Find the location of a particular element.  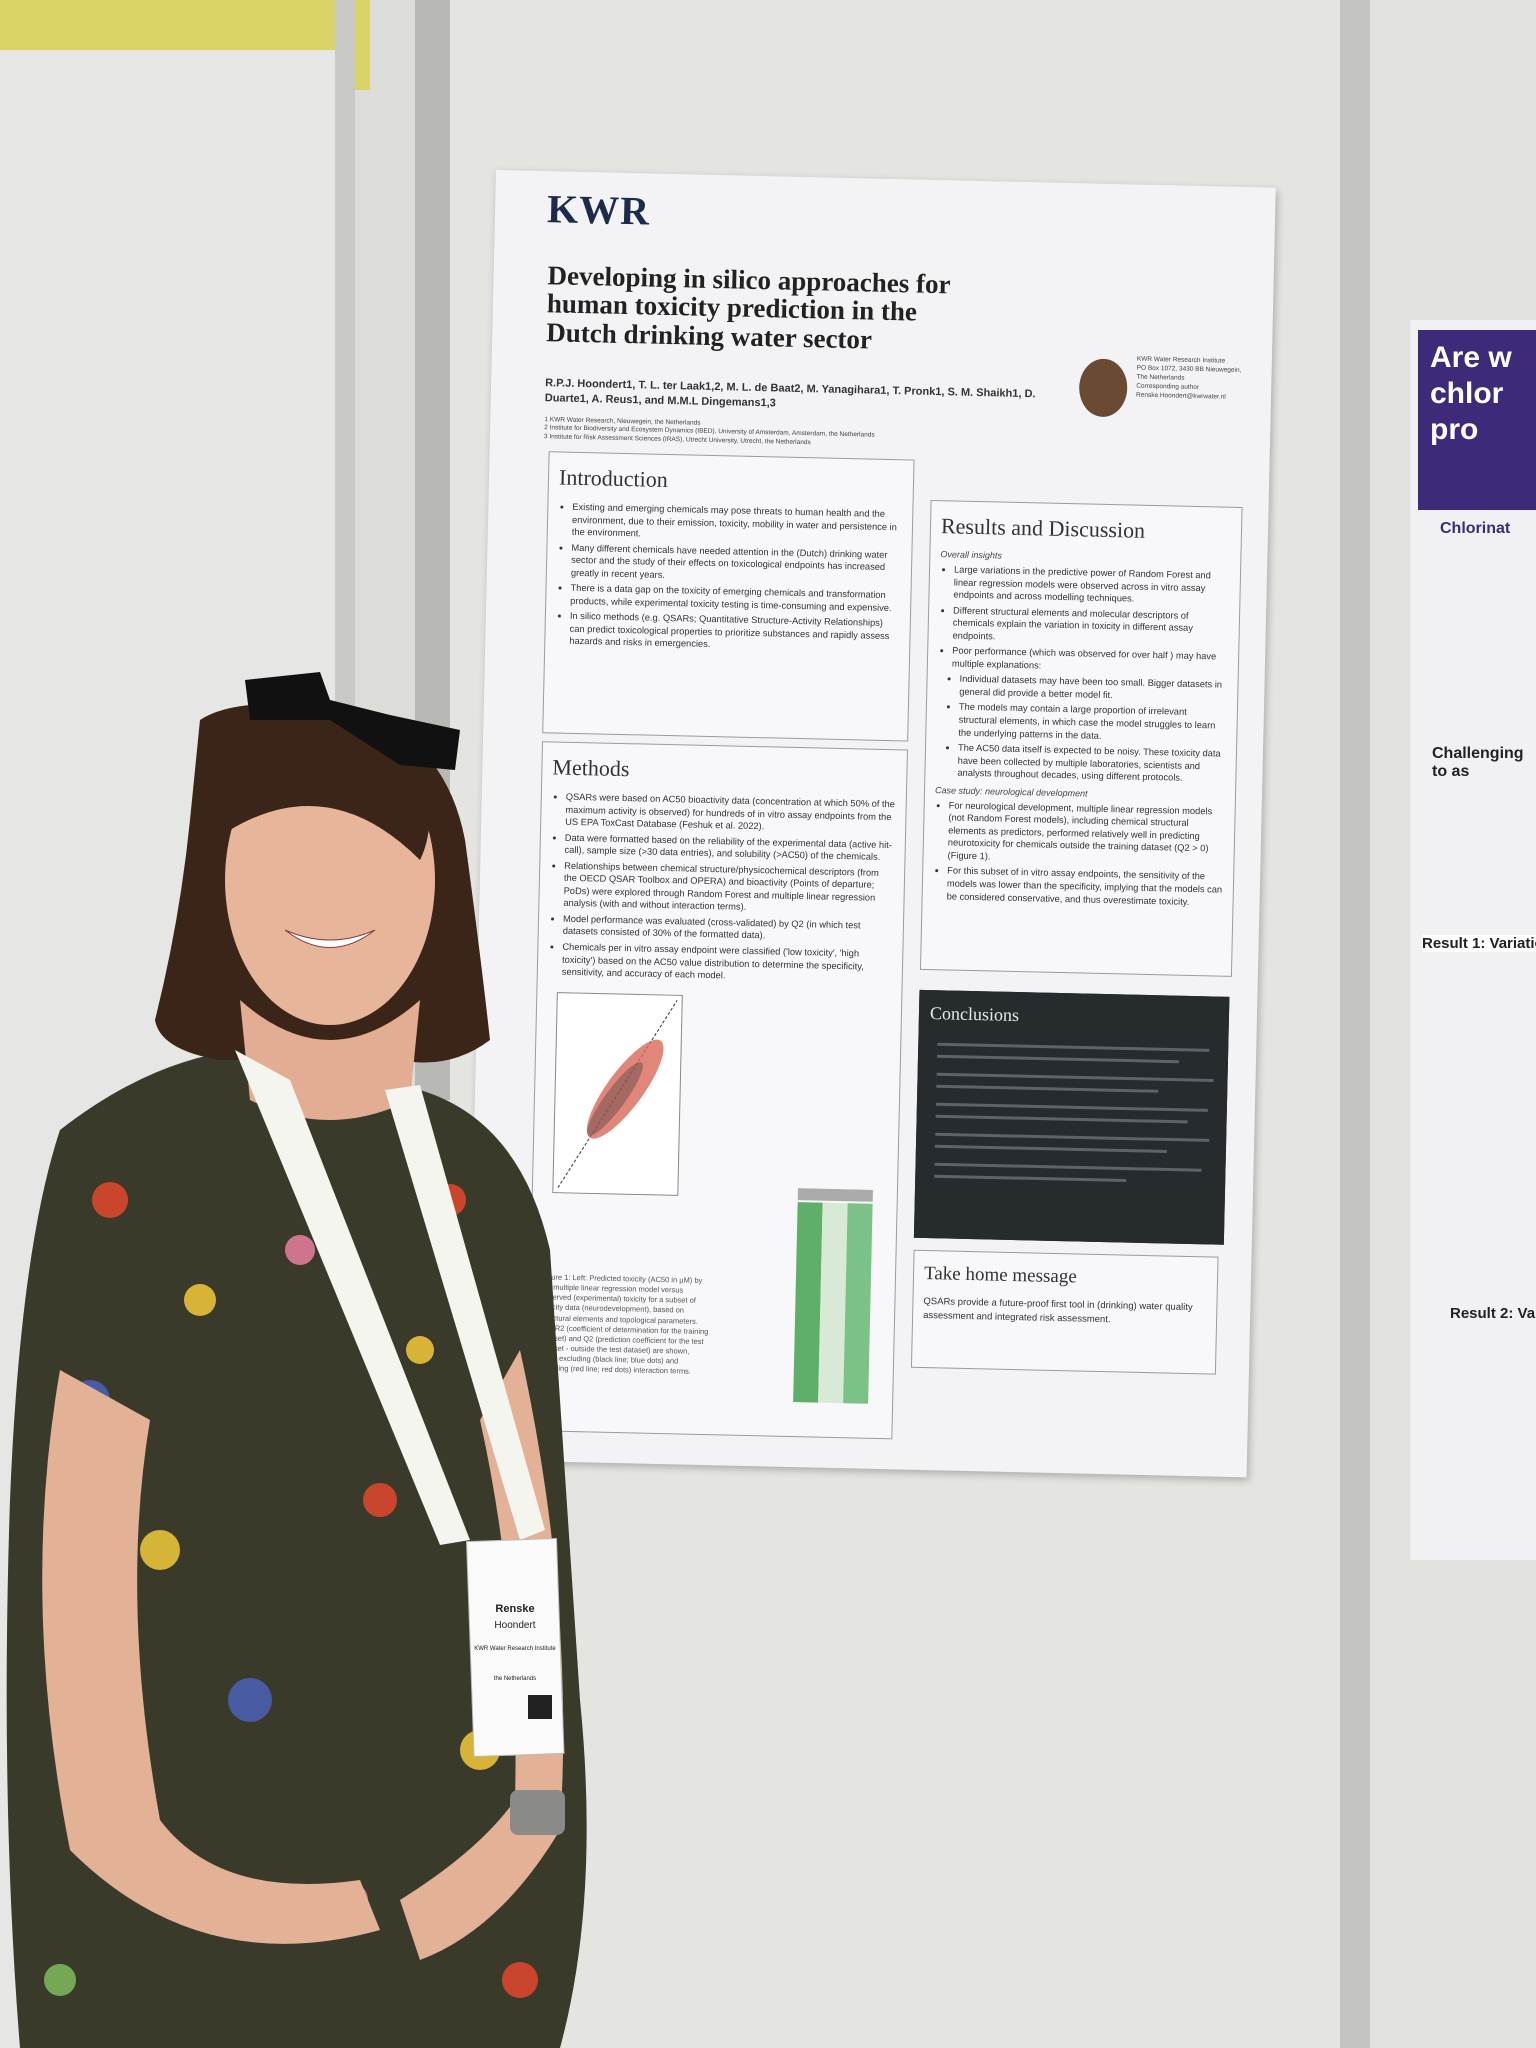

title-line: pro is located at coordinates (1454, 429).